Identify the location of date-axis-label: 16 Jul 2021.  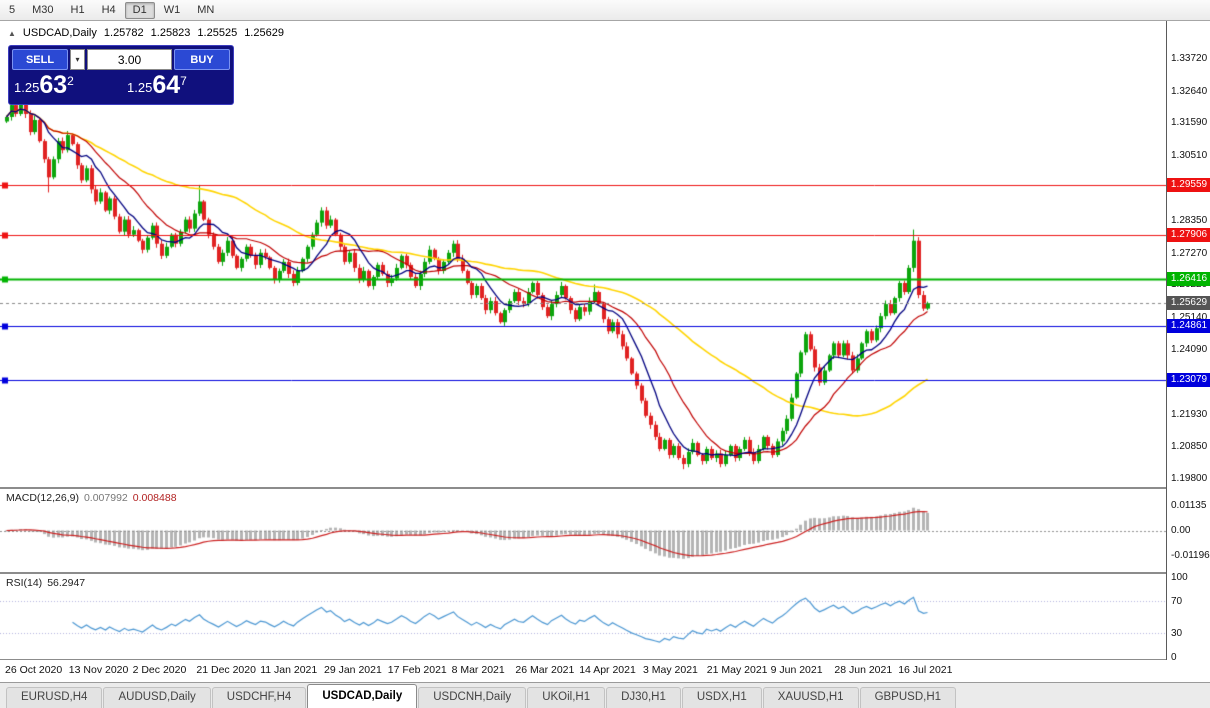
(925, 670).